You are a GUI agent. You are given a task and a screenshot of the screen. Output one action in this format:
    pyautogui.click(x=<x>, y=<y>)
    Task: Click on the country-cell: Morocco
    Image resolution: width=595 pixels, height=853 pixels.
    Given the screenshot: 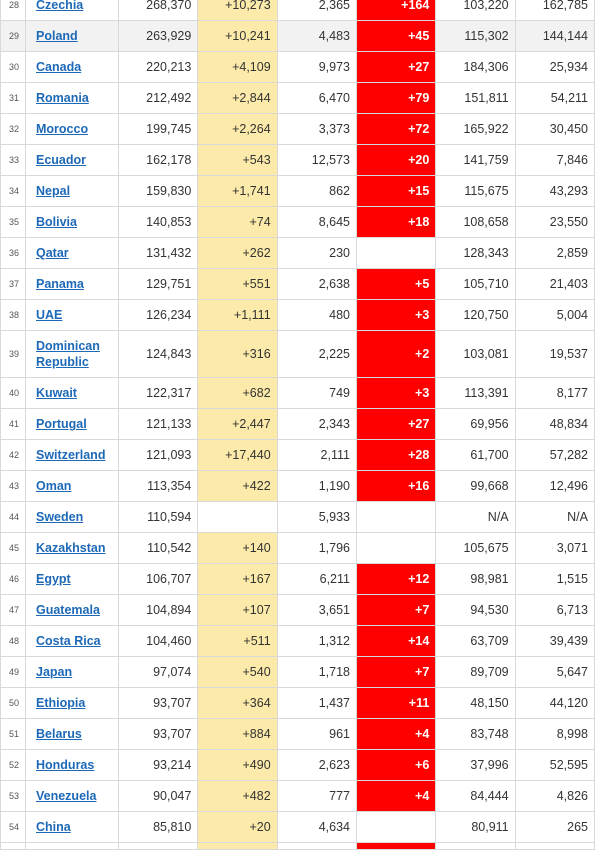 What is the action you would take?
    pyautogui.click(x=72, y=129)
    